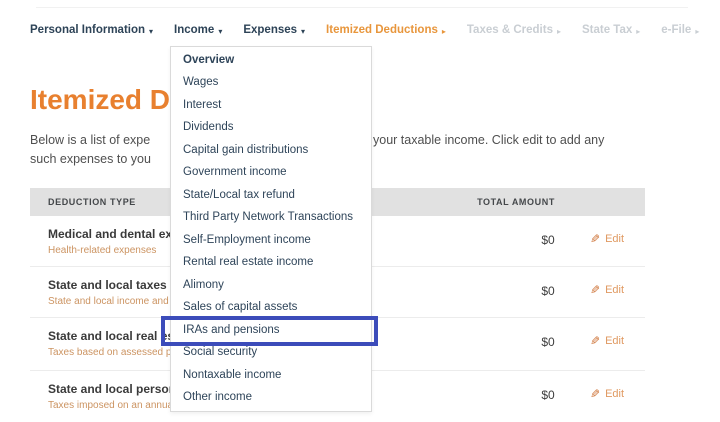  I want to click on menu-item-dividends: Dividends, so click(208, 127).